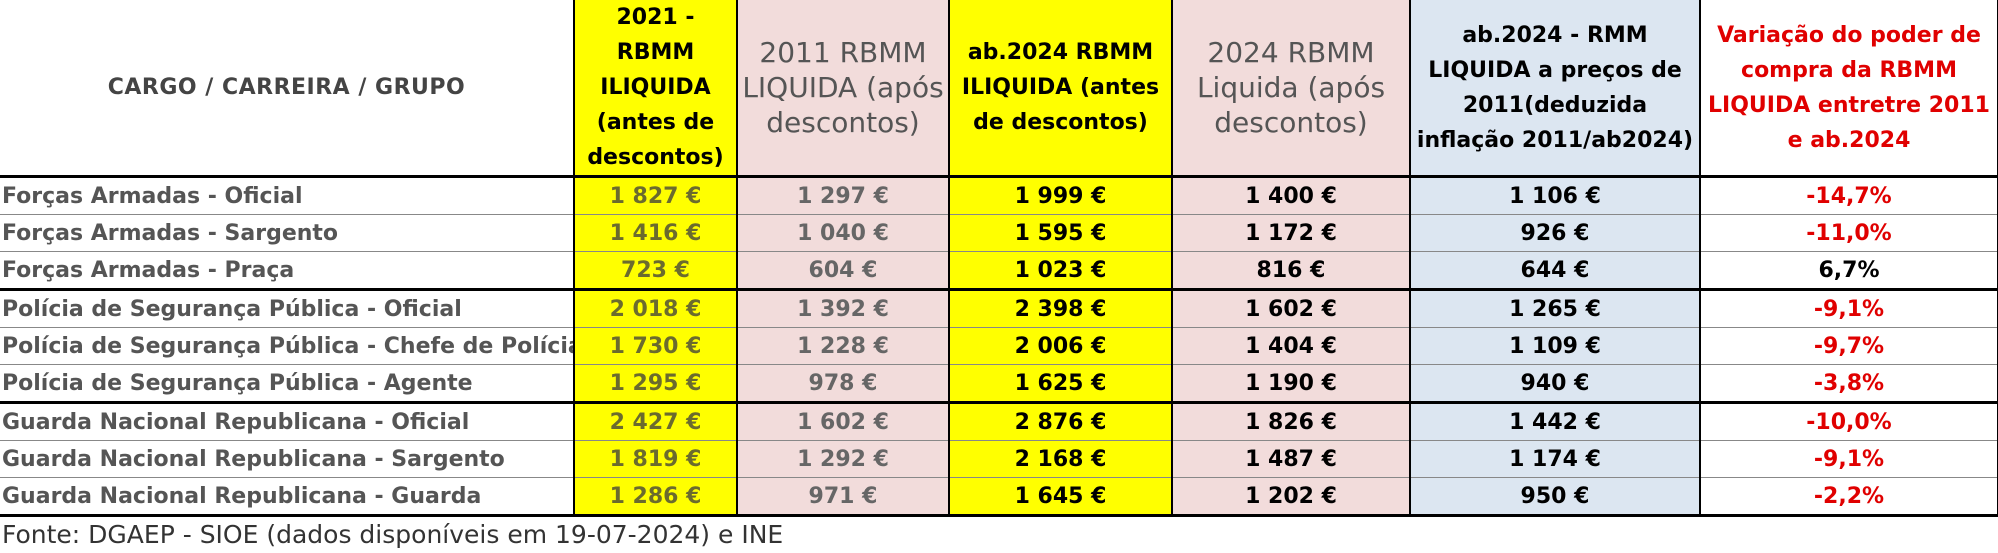 The image size is (1998, 553). Describe the element at coordinates (1849, 195) in the screenshot. I see `cell-variacao-poder-compra: -14,7%` at that location.